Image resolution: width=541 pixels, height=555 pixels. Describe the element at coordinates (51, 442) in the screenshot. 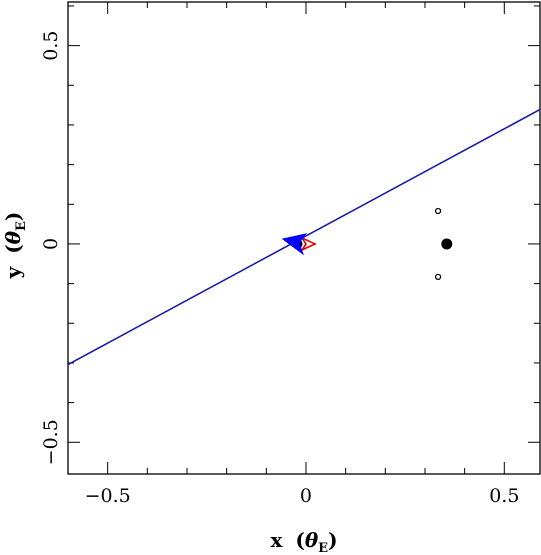

I see `y-tick-label: −0.5` at that location.